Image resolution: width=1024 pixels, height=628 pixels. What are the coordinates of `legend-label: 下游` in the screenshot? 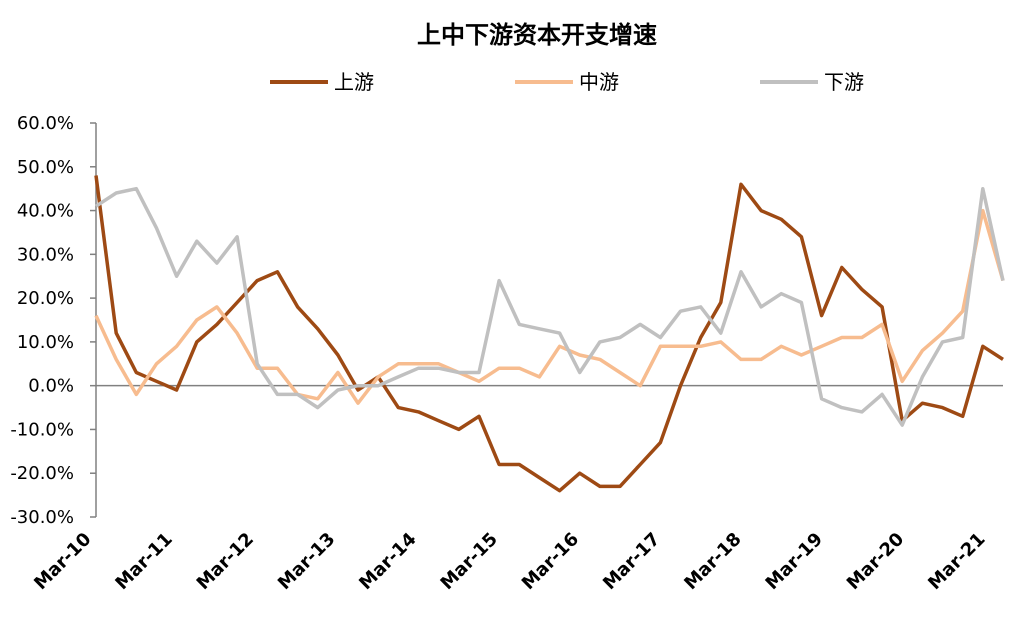 It's located at (844, 82).